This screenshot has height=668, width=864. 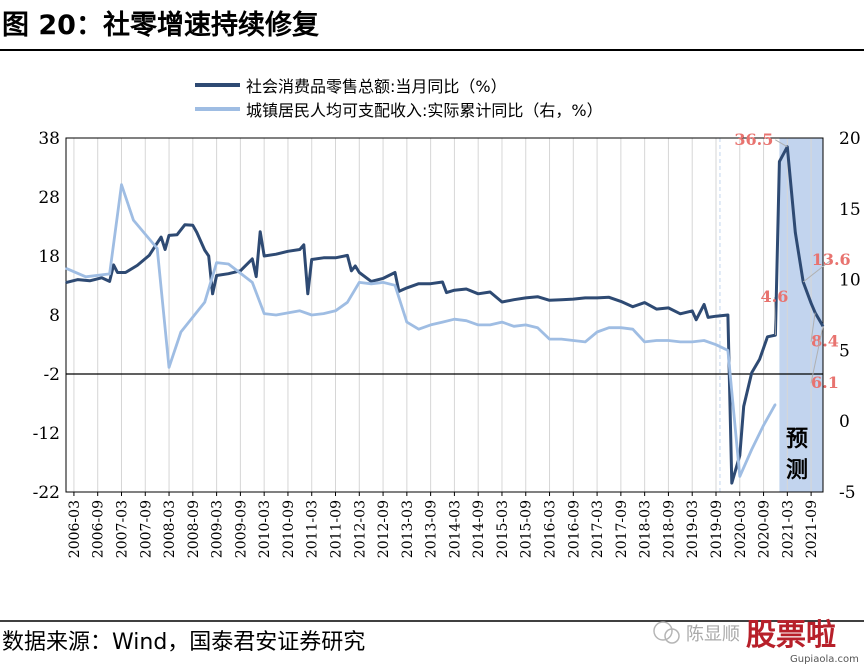 I want to click on wechat-icon-inner, so click(x=672, y=636).